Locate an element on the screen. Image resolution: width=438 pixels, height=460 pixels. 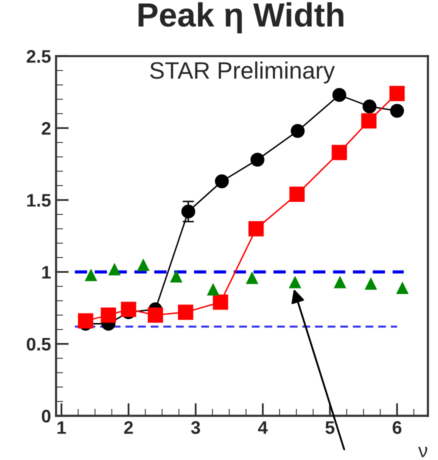
y-tick-label: 0.5 is located at coordinates (38, 344).